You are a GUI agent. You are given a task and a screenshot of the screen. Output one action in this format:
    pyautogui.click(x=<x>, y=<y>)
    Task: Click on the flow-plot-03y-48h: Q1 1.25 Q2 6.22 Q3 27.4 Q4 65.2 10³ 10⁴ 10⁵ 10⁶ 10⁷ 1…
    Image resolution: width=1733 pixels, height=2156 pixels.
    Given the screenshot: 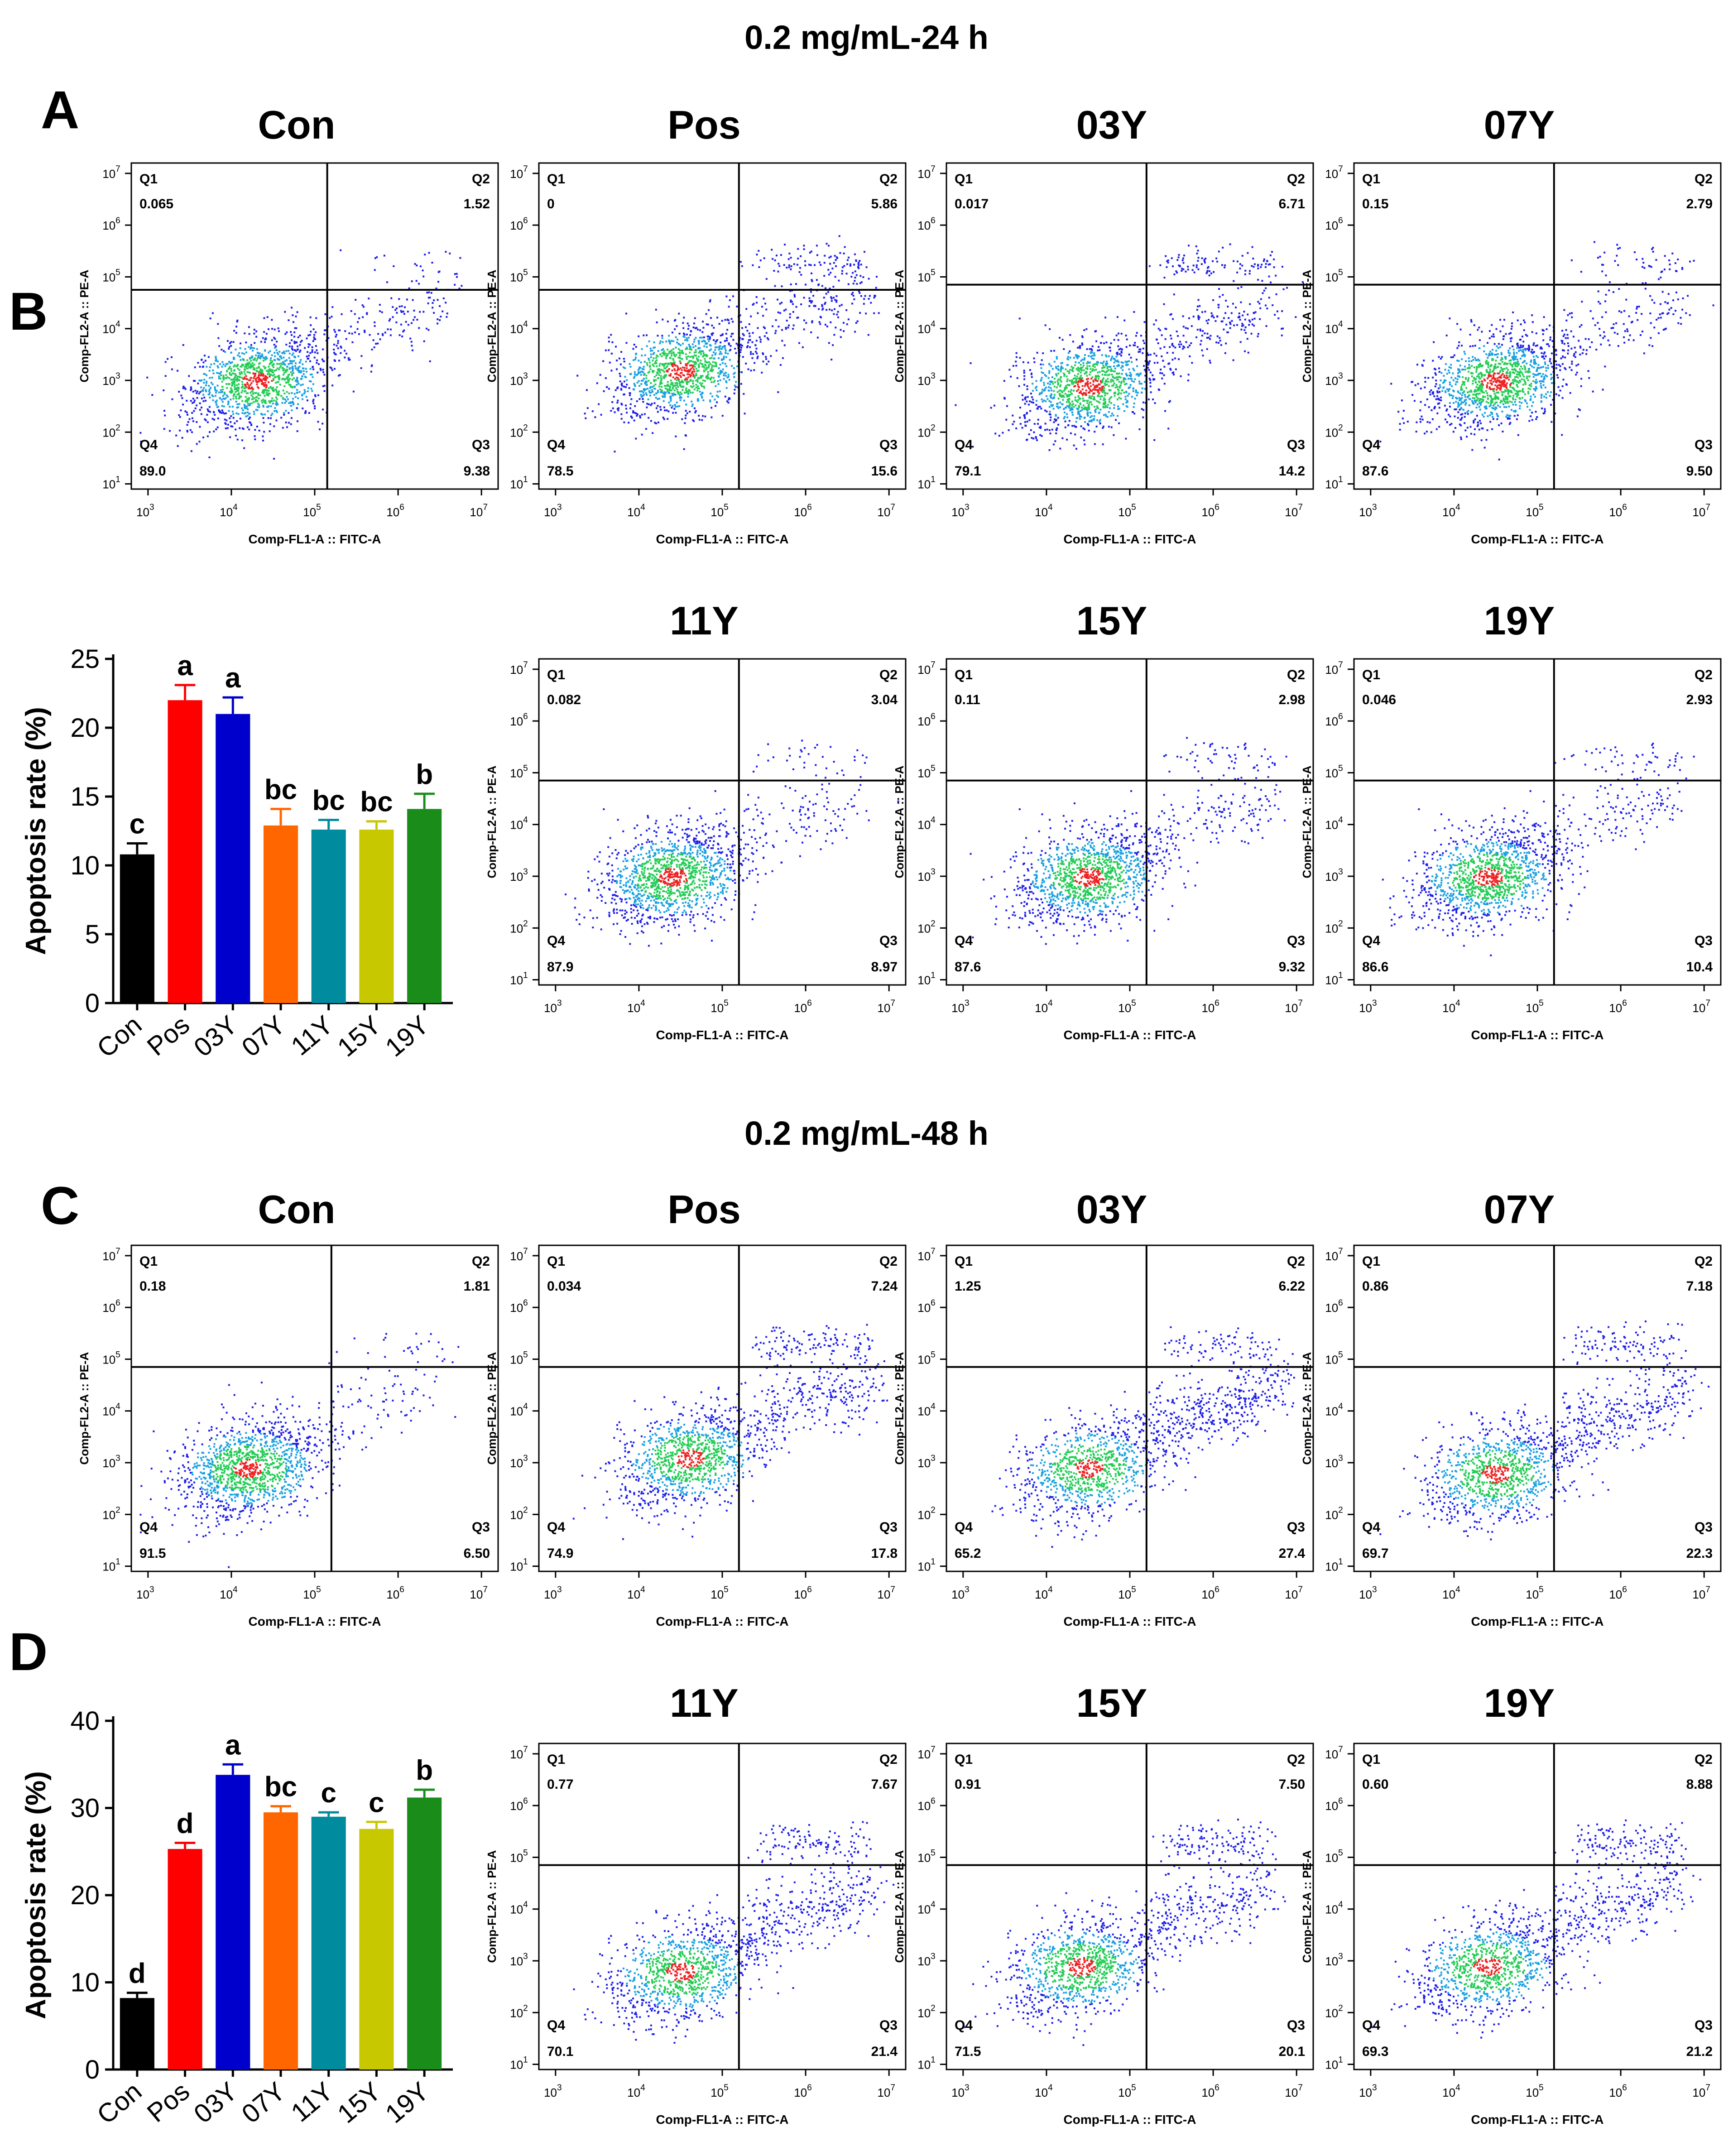 What is the action you would take?
    pyautogui.click(x=1103, y=1436)
    